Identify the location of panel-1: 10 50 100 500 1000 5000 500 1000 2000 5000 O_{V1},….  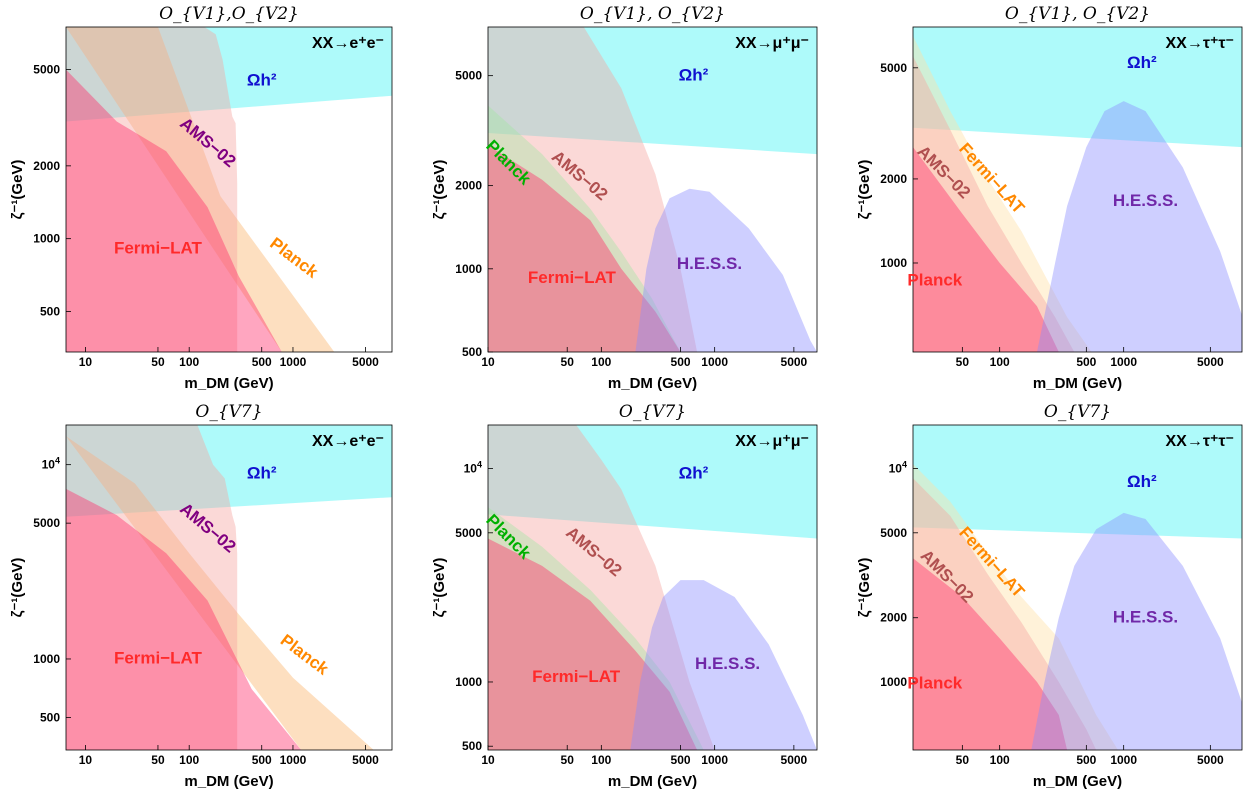
(201, 198).